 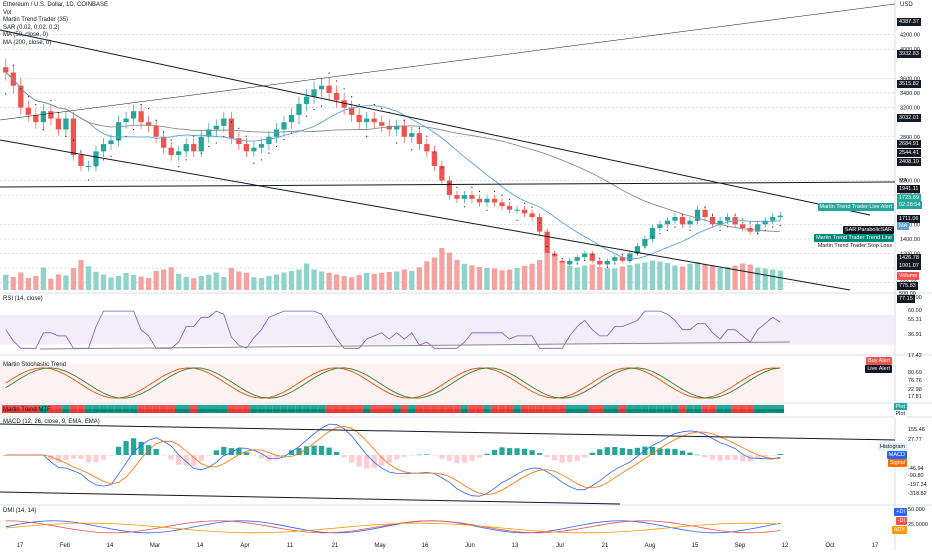 I want to click on rsi-label: RSI (14, close), so click(x=23, y=299).